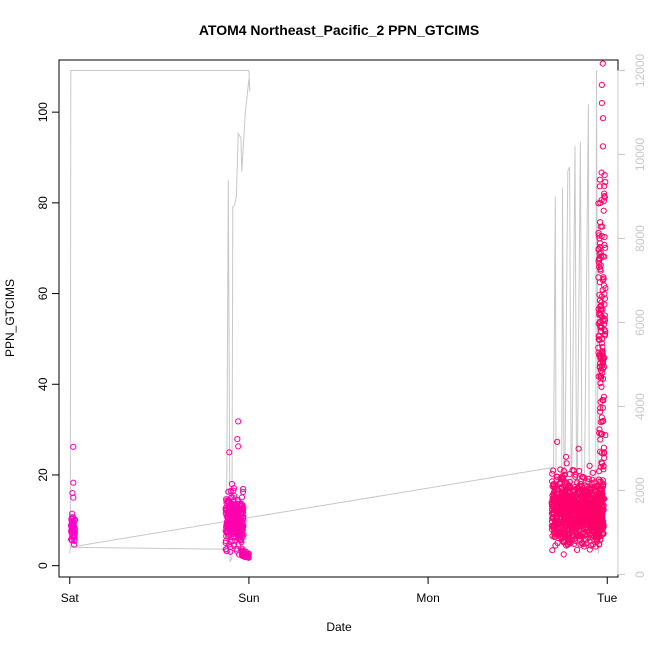  I want to click on y-tick-label: 40, so click(43, 384).